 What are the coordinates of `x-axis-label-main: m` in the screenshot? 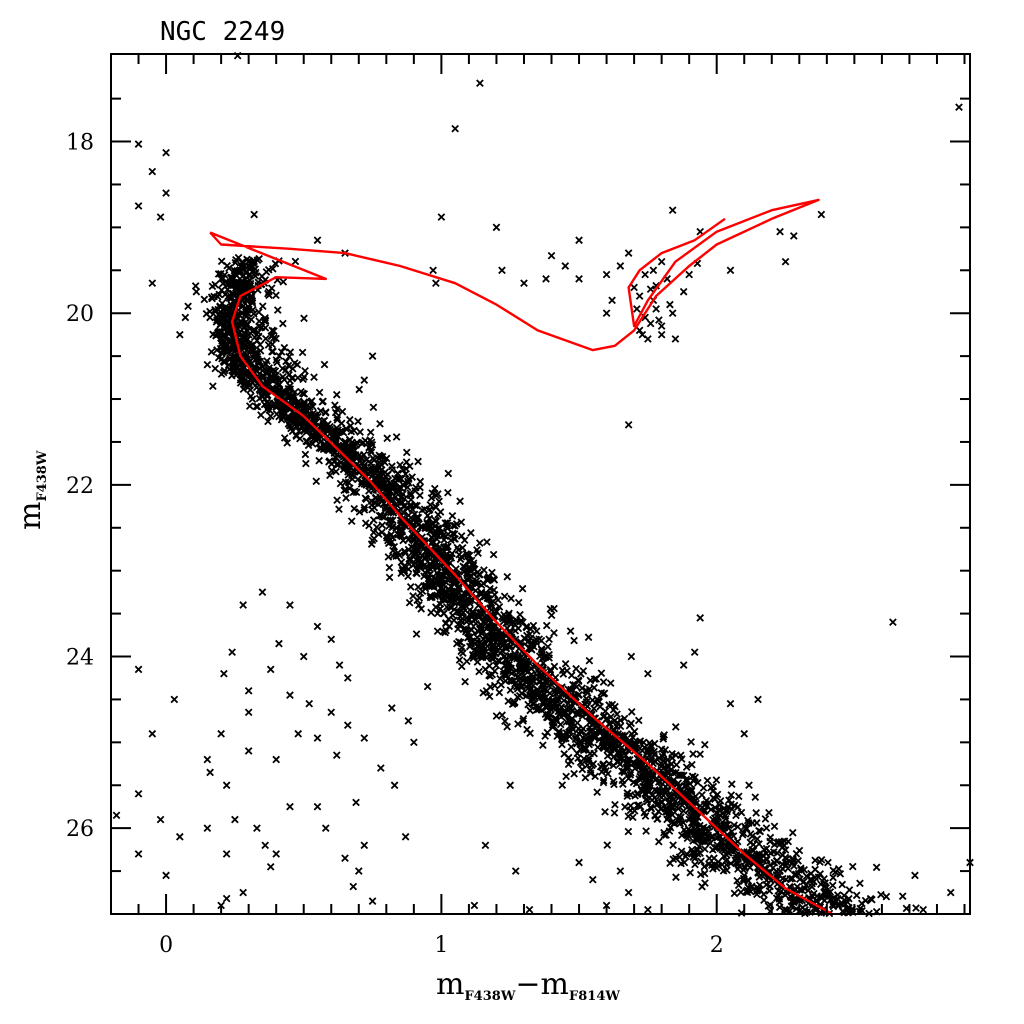 It's located at (450, 984).